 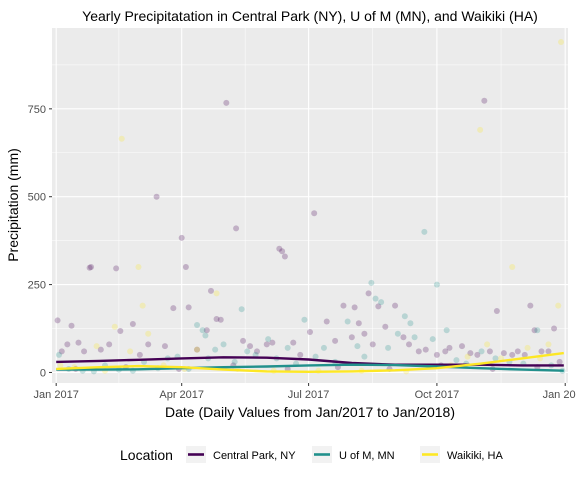 I want to click on y-tick-label: 750, so click(x=37, y=110).